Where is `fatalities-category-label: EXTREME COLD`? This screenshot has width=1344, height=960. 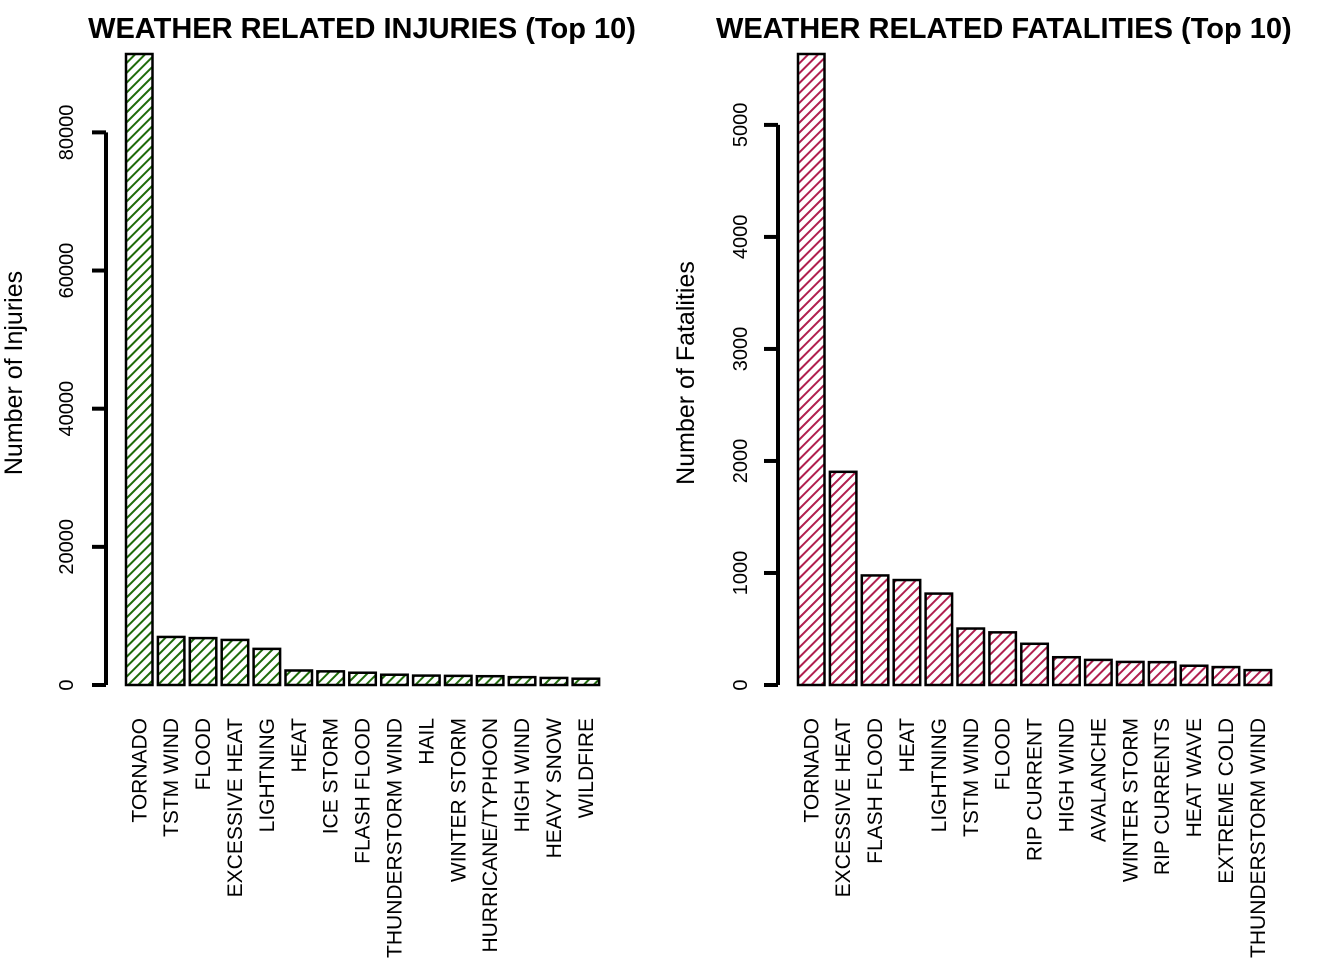
fatalities-category-label: EXTREME COLD is located at coordinates (1226, 801).